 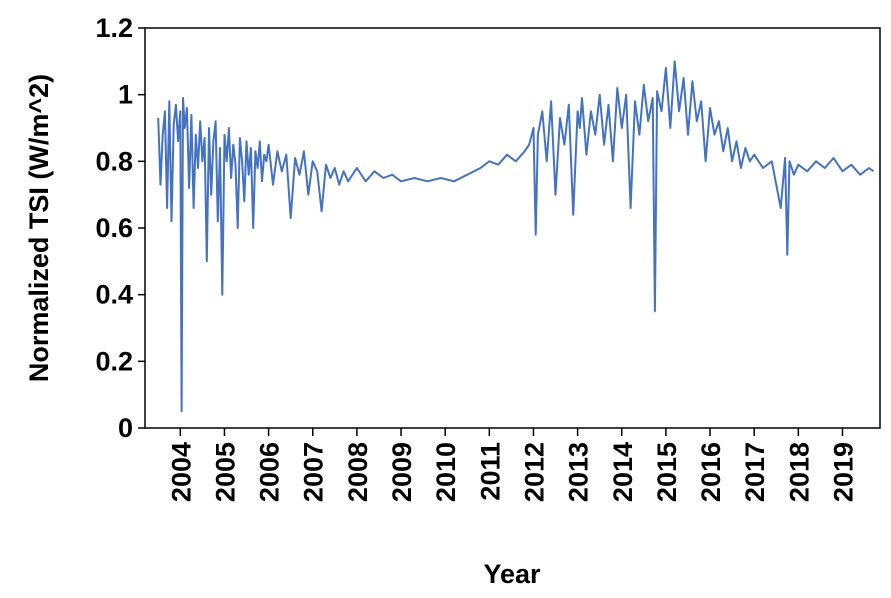 What do you see at coordinates (114, 28) in the screenshot?
I see `y-tick-label: 1.2` at bounding box center [114, 28].